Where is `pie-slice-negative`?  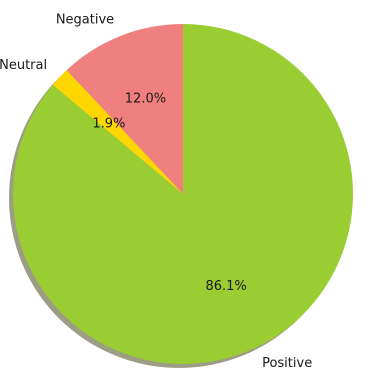
pie-slice-negative is located at coordinates (124, 109).